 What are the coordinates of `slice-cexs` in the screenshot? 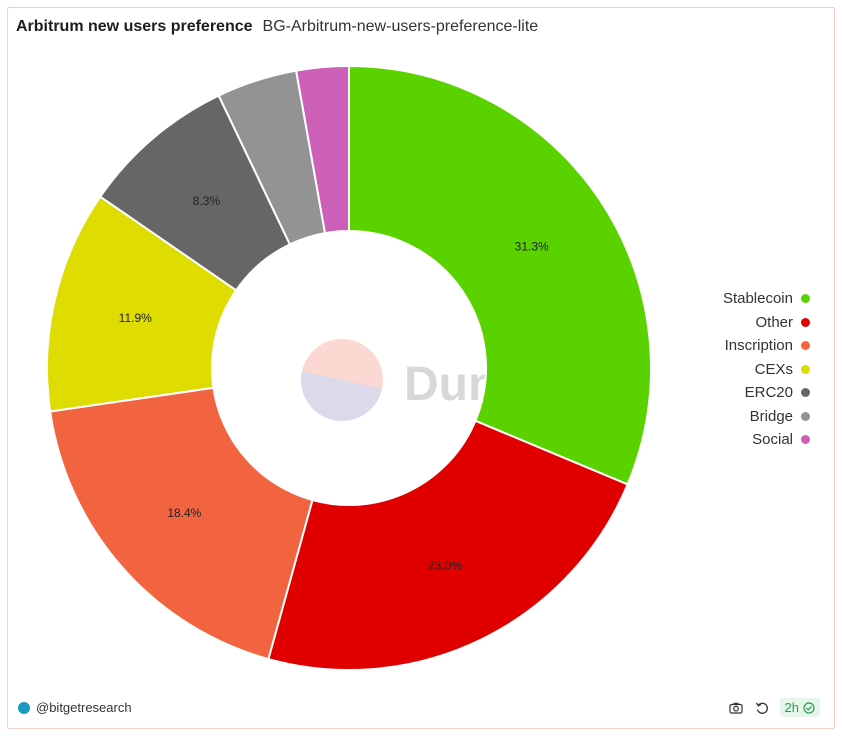 It's located at (142, 304).